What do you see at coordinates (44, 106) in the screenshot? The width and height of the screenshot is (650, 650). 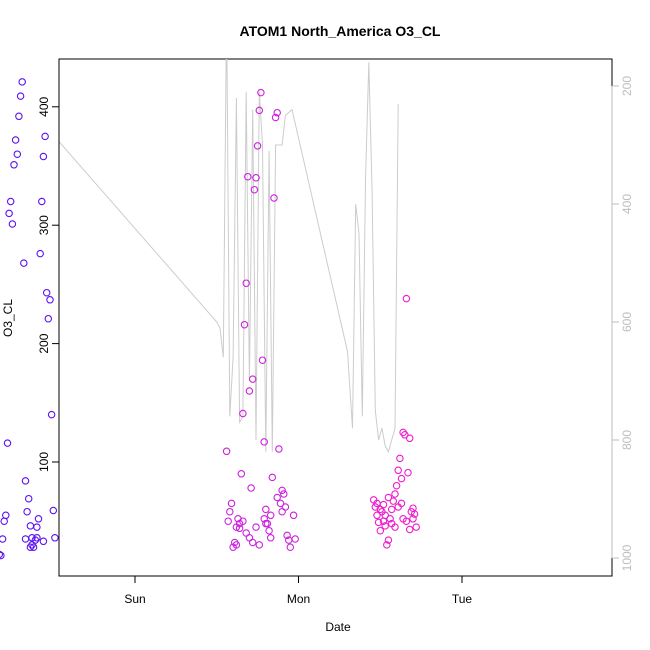 I see `y-tick-label: 400` at bounding box center [44, 106].